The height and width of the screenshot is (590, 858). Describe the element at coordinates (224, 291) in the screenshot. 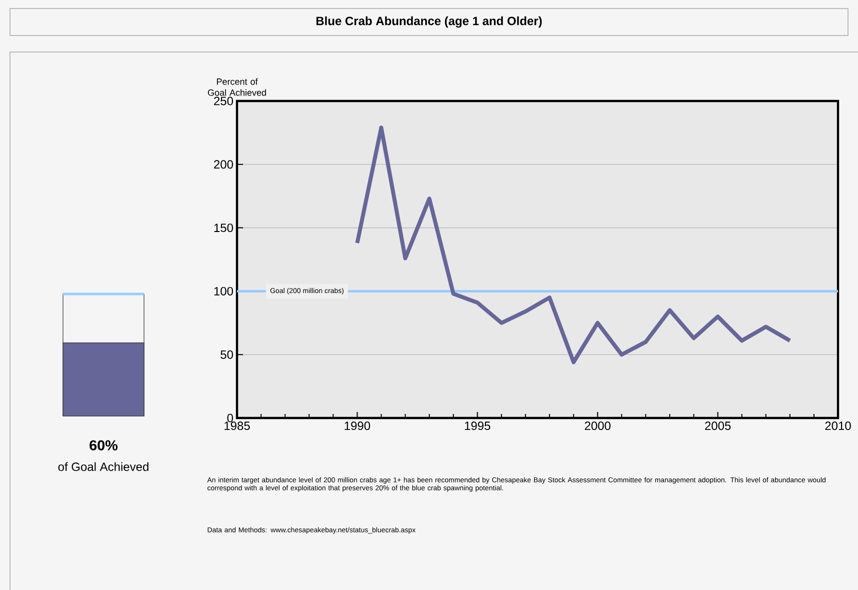

I see `y-tick-label: 100` at that location.